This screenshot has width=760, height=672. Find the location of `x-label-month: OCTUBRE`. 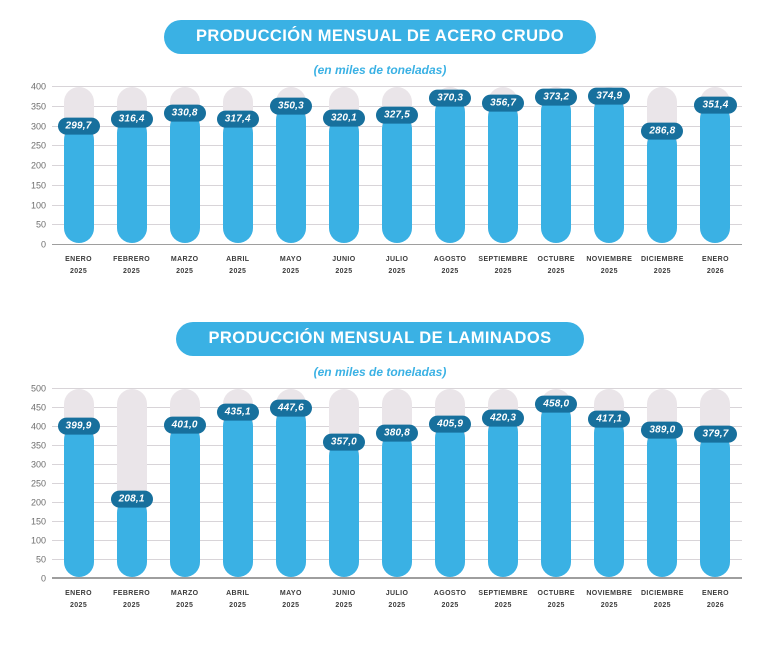

x-label-month: OCTUBRE is located at coordinates (556, 593).